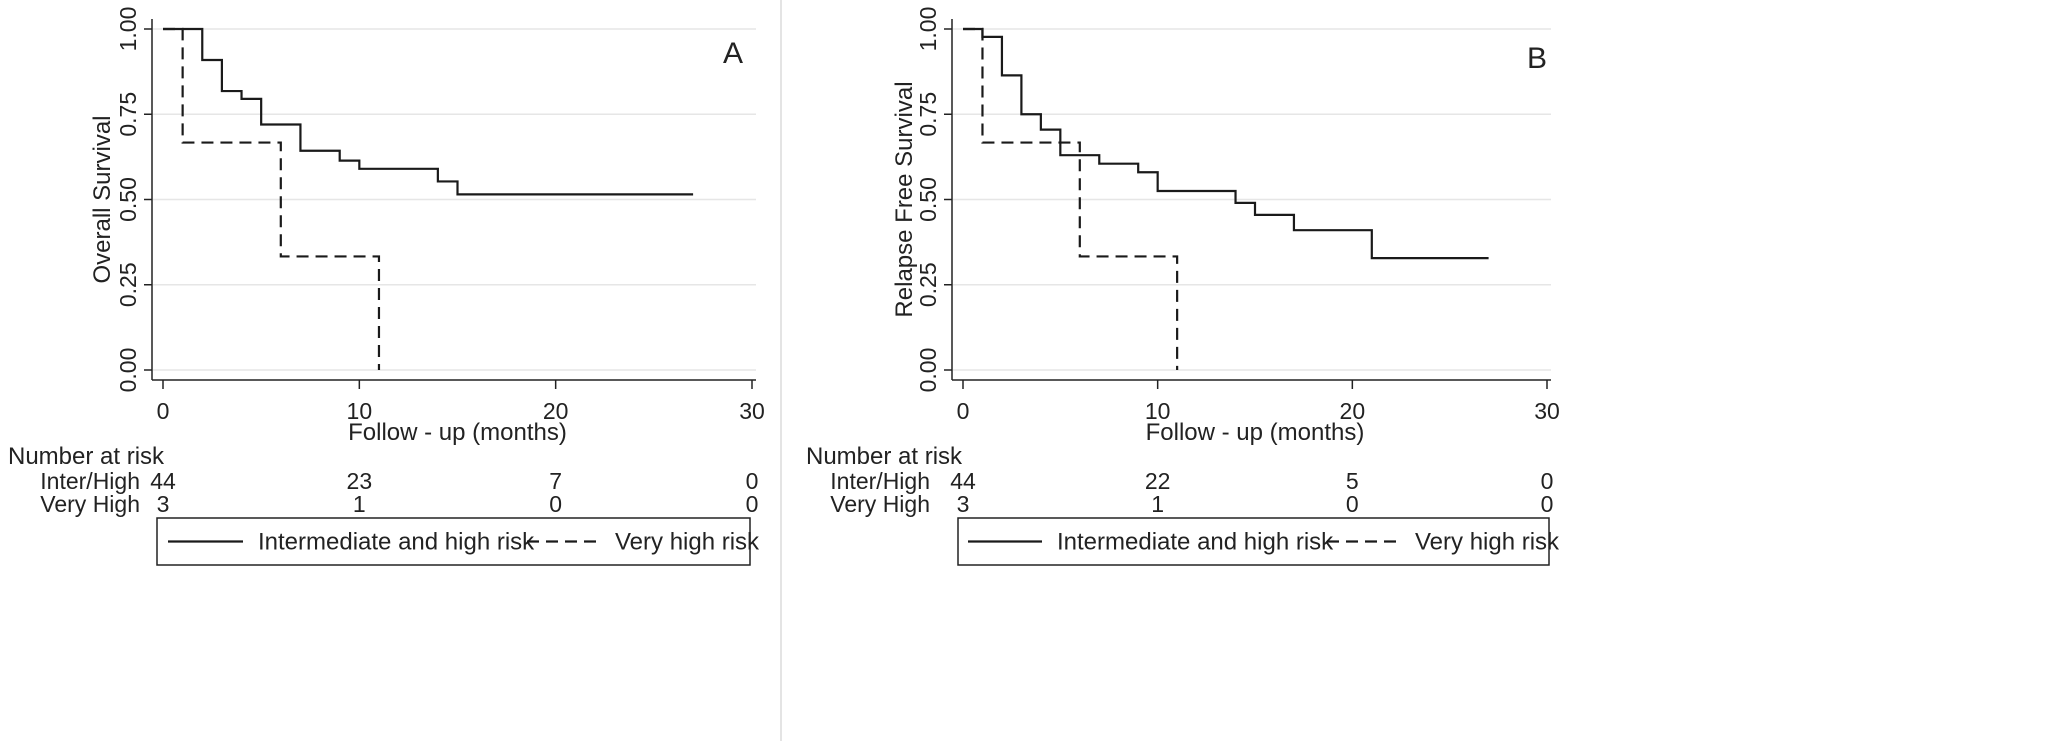 The image size is (2063, 741). Describe the element at coordinates (733, 53) in the screenshot. I see `panel-letter: A` at that location.